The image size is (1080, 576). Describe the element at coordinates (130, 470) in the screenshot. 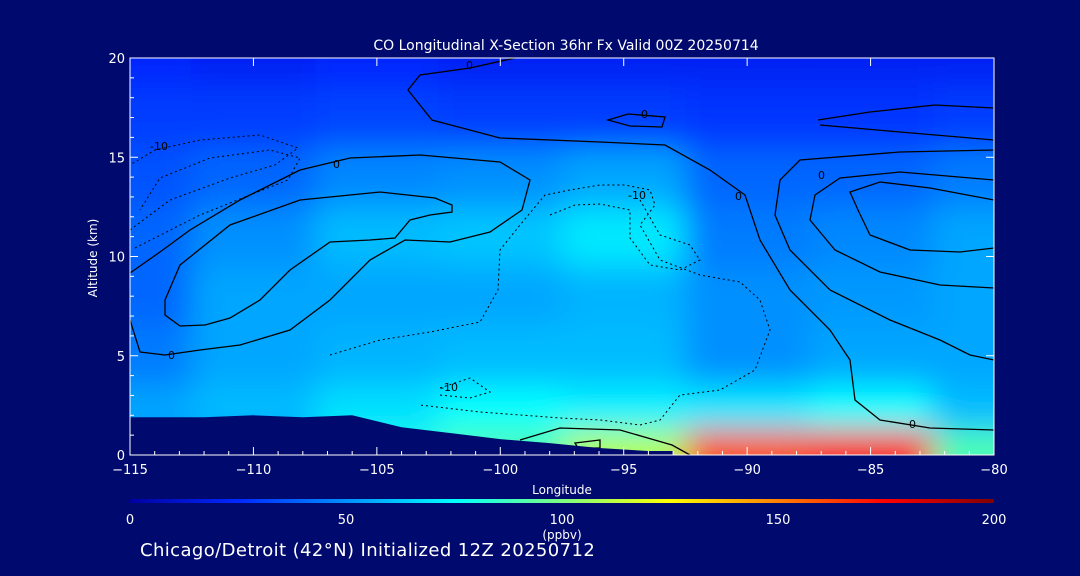

I see `x-tick-label: −115` at that location.